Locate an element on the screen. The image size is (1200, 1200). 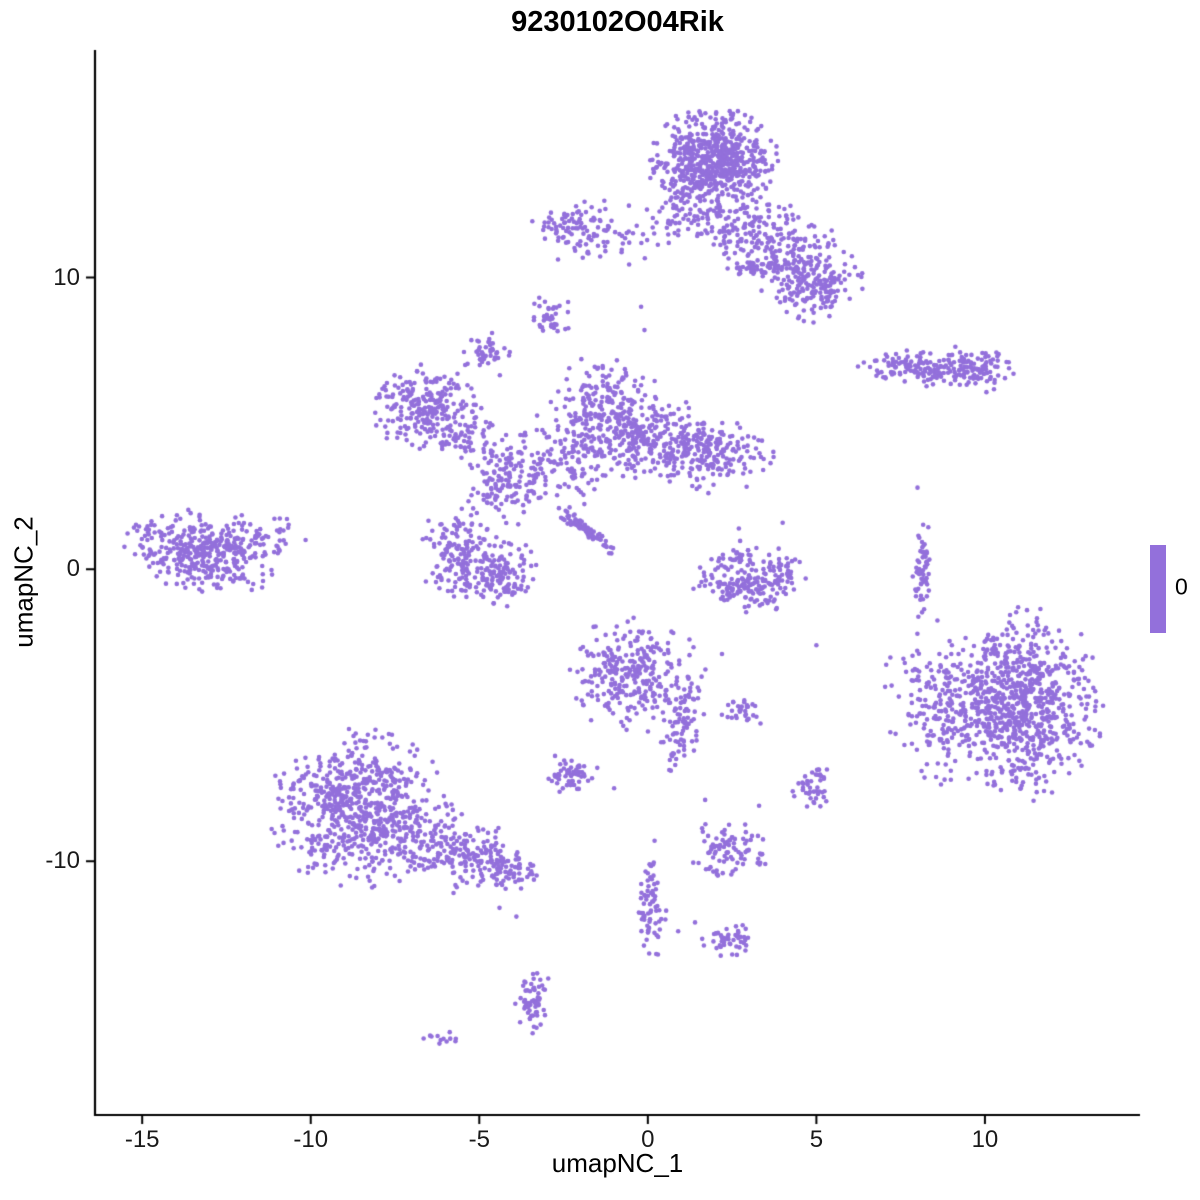
y-tick-label: -10 is located at coordinates (62, 861).